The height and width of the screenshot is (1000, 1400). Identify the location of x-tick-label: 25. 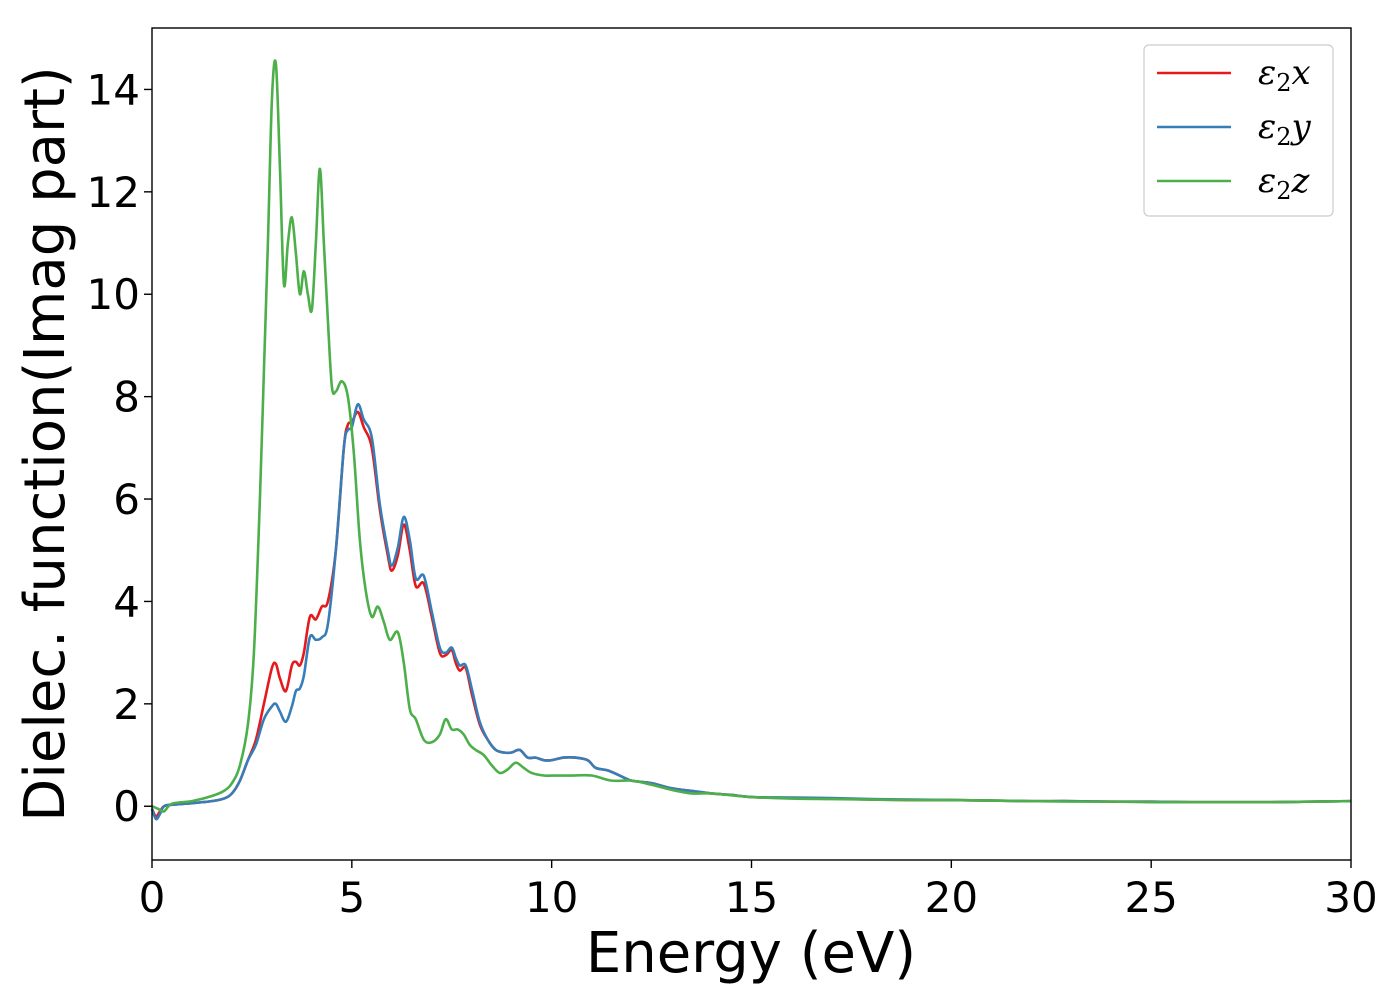
(1150, 897).